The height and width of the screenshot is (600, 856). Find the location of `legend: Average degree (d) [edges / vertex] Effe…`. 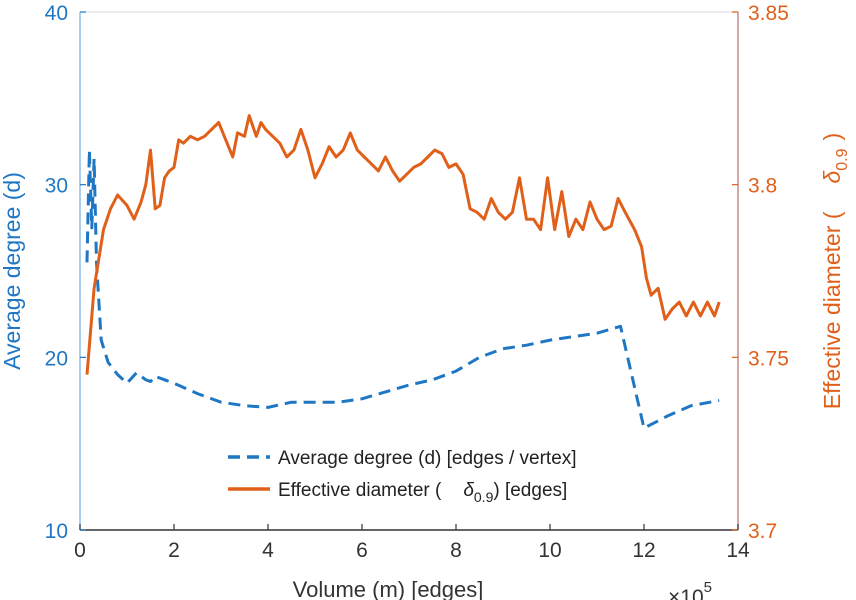

legend: Average degree (d) [edges / vertex] Effe… is located at coordinates (402, 476).